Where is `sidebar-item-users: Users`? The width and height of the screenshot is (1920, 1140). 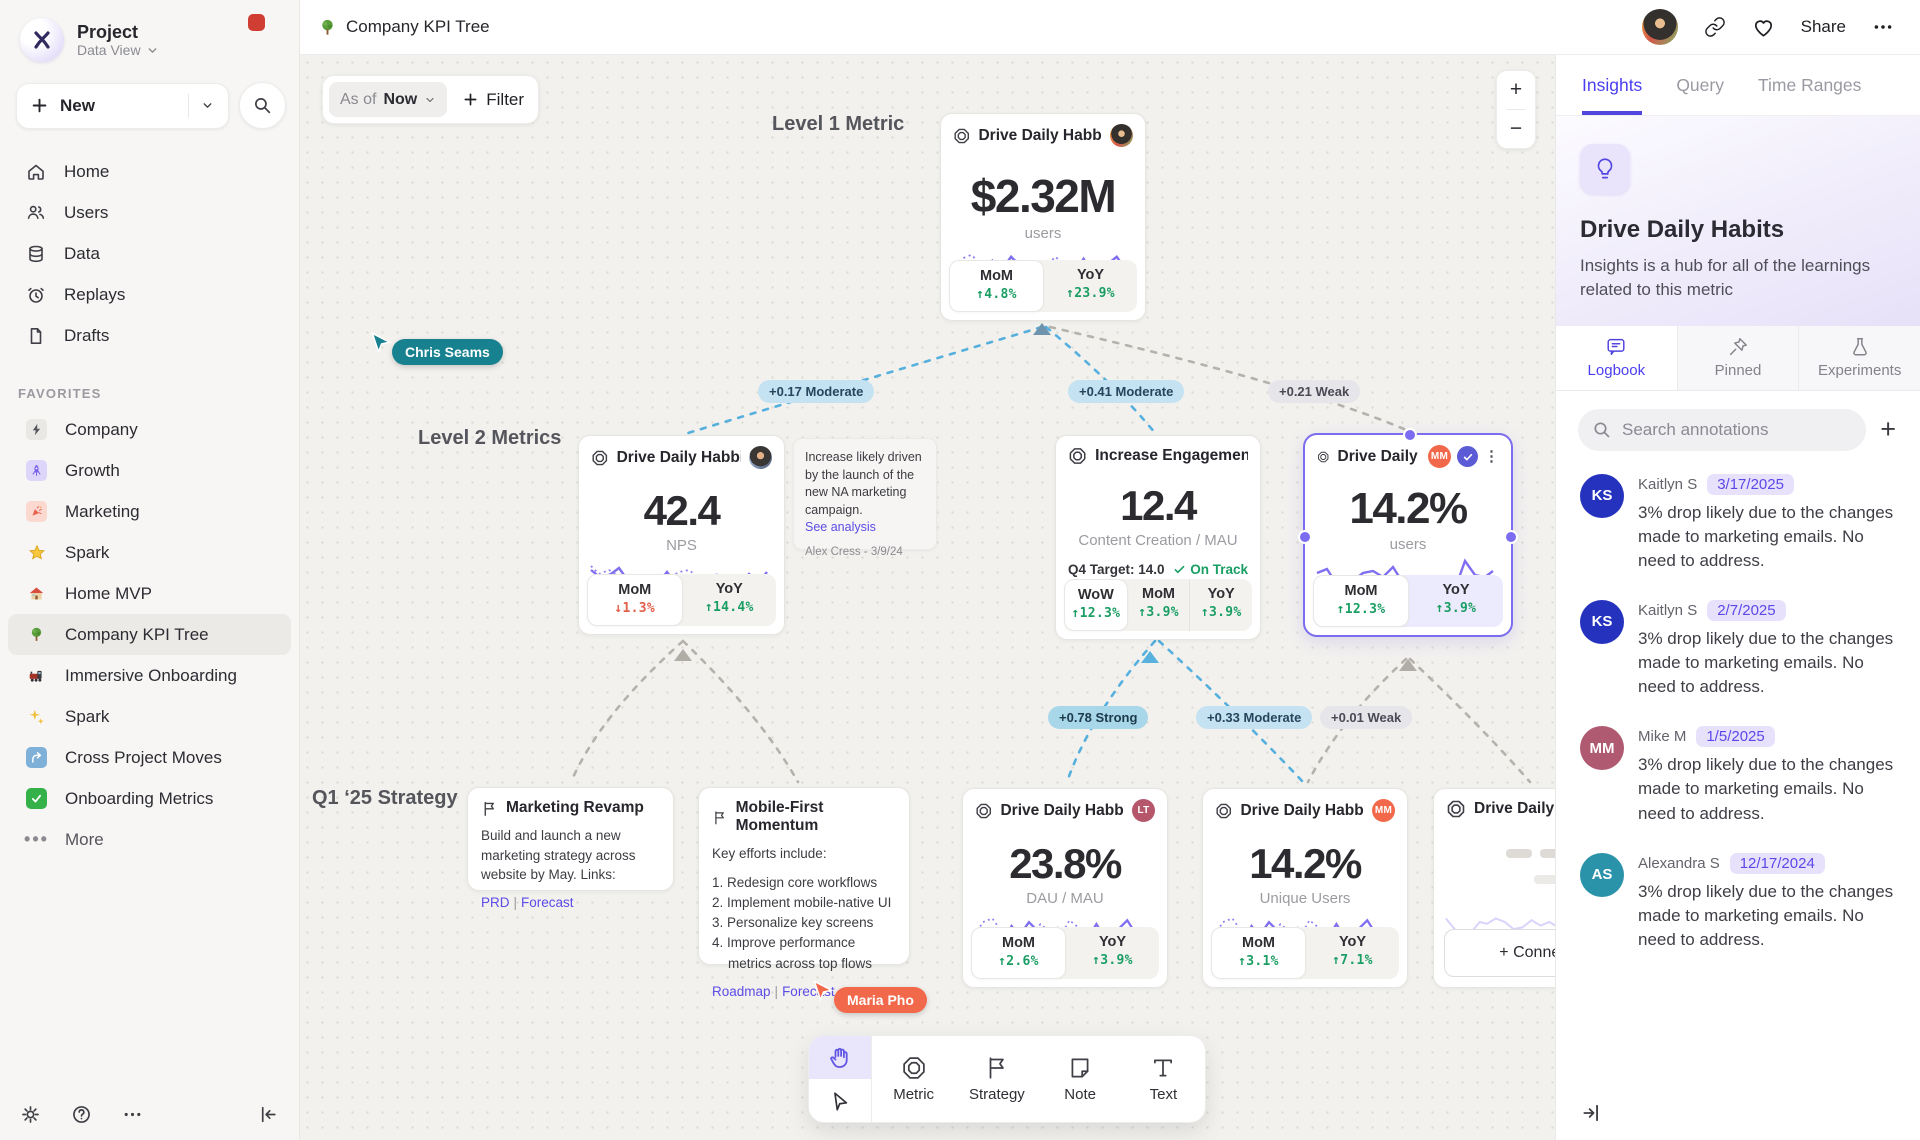 sidebar-item-users: Users is located at coordinates (149, 212).